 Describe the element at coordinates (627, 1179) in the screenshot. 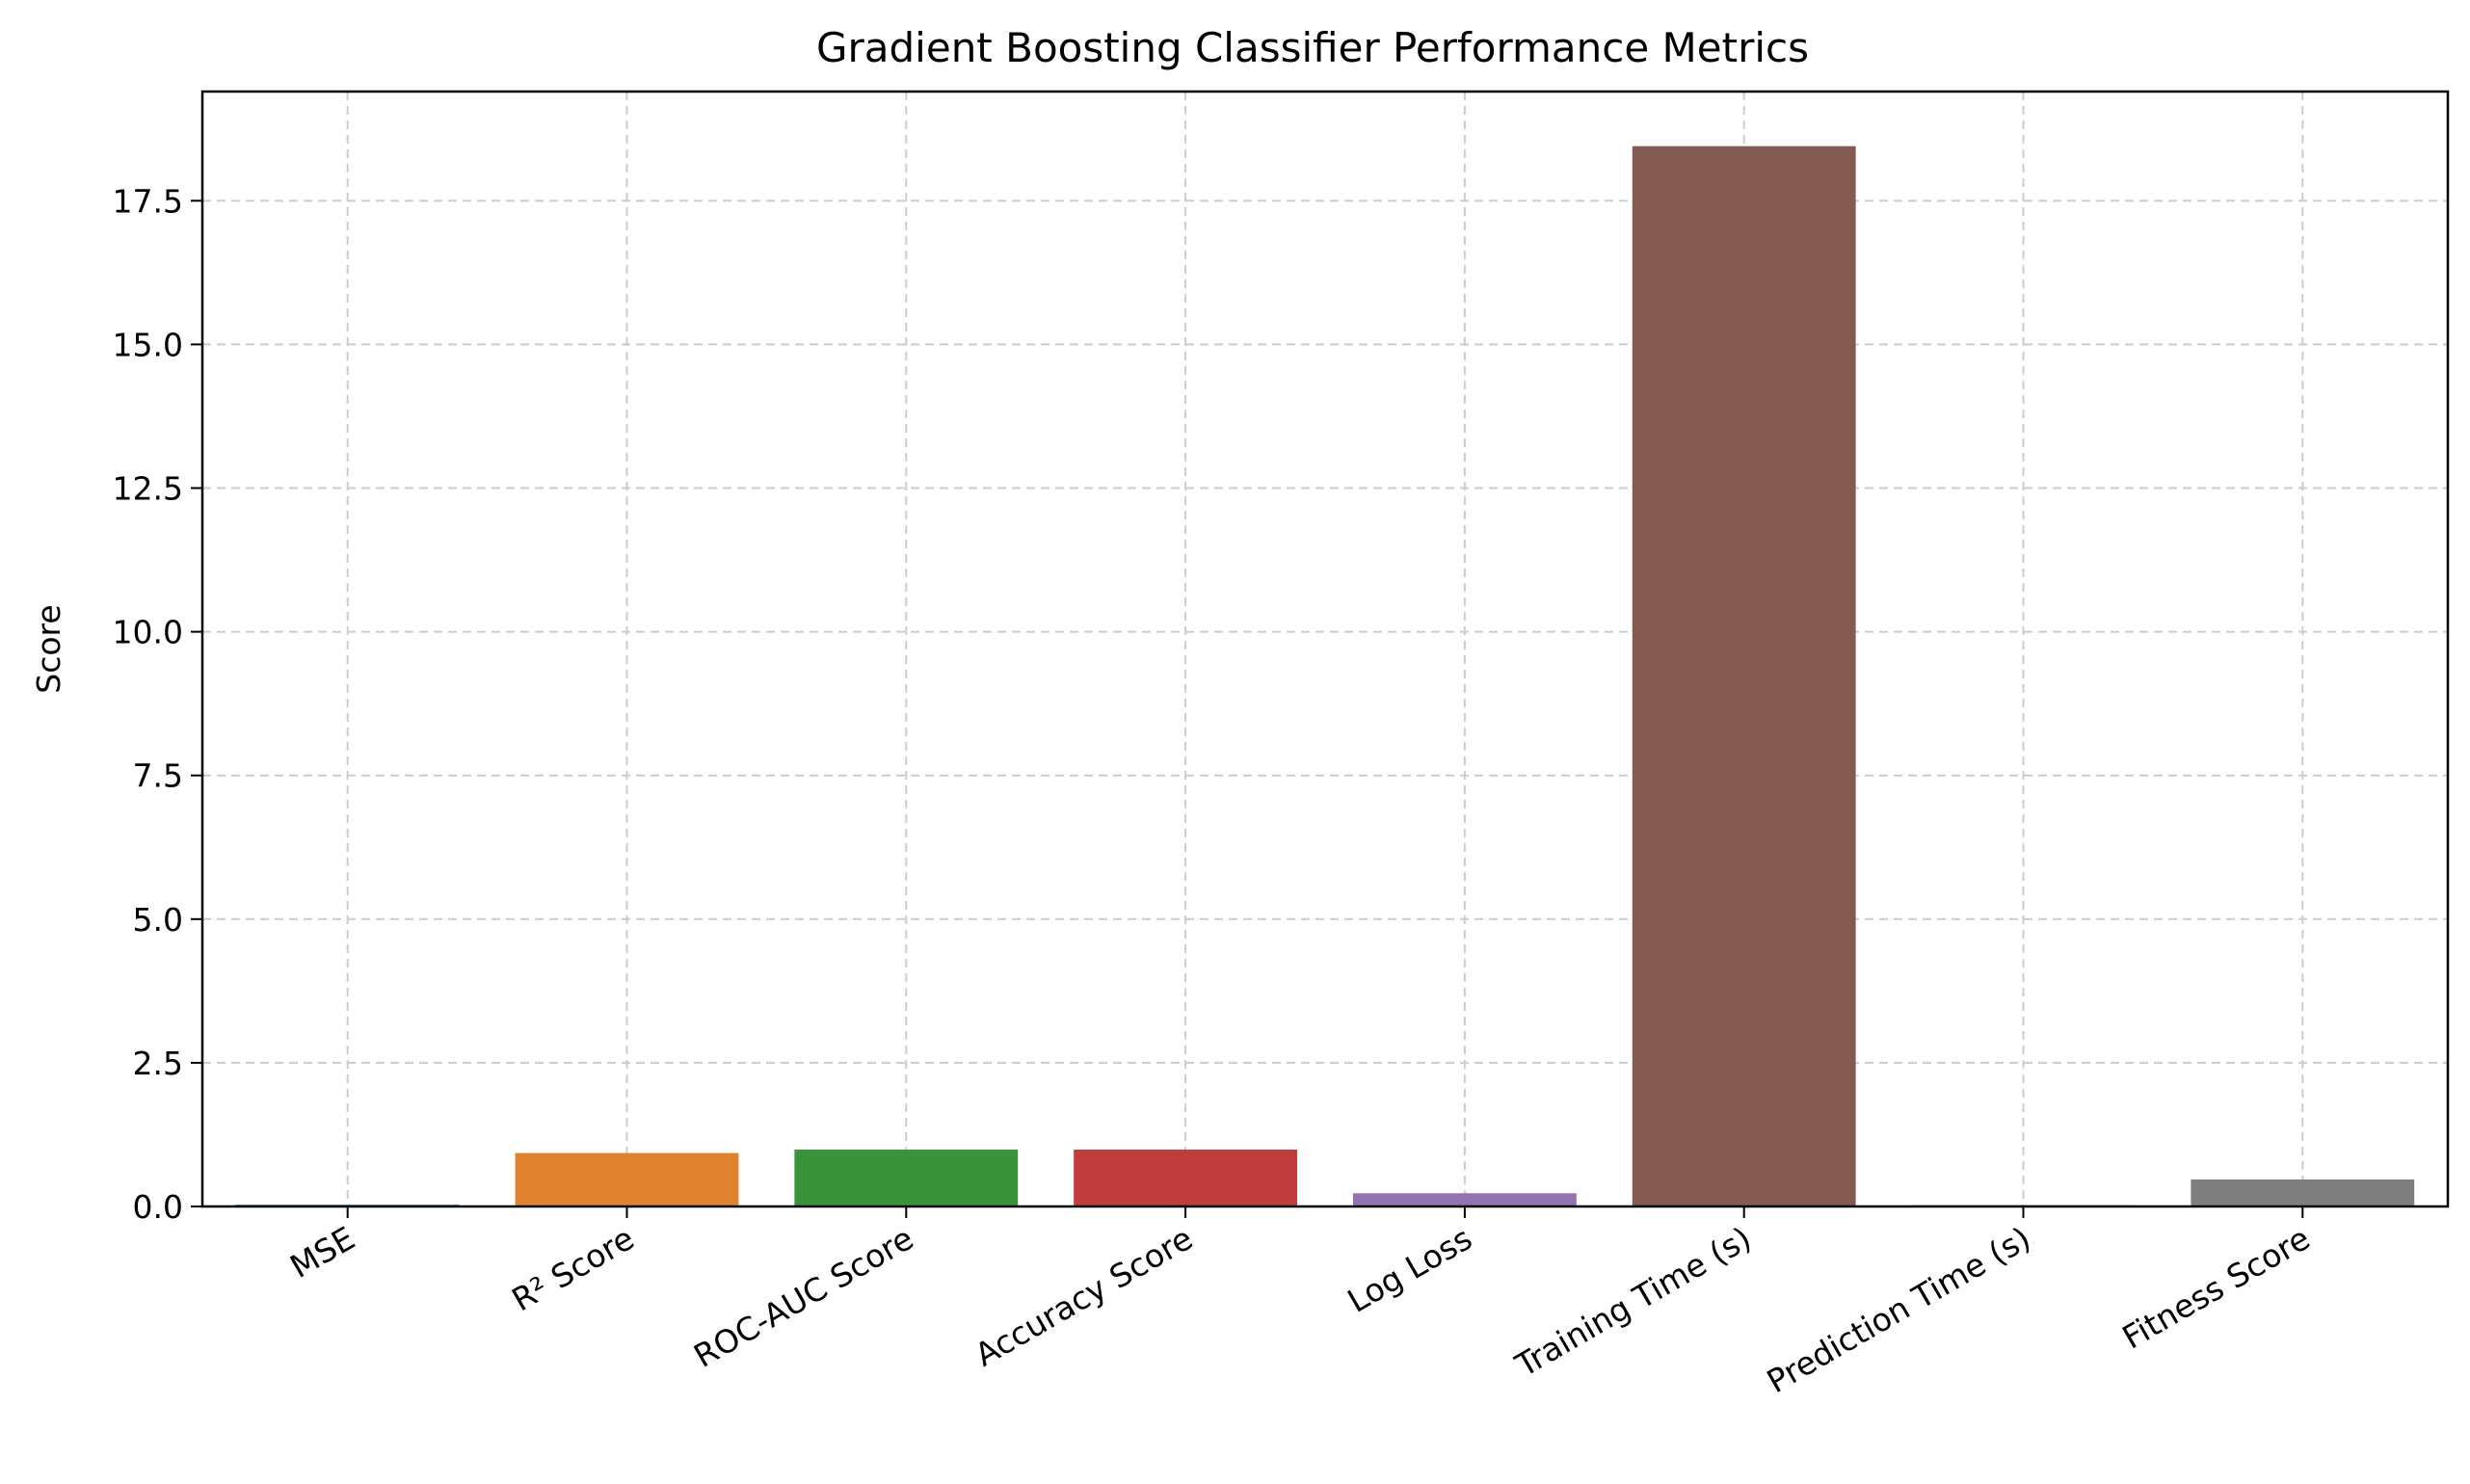

I see `bar-r-score` at that location.